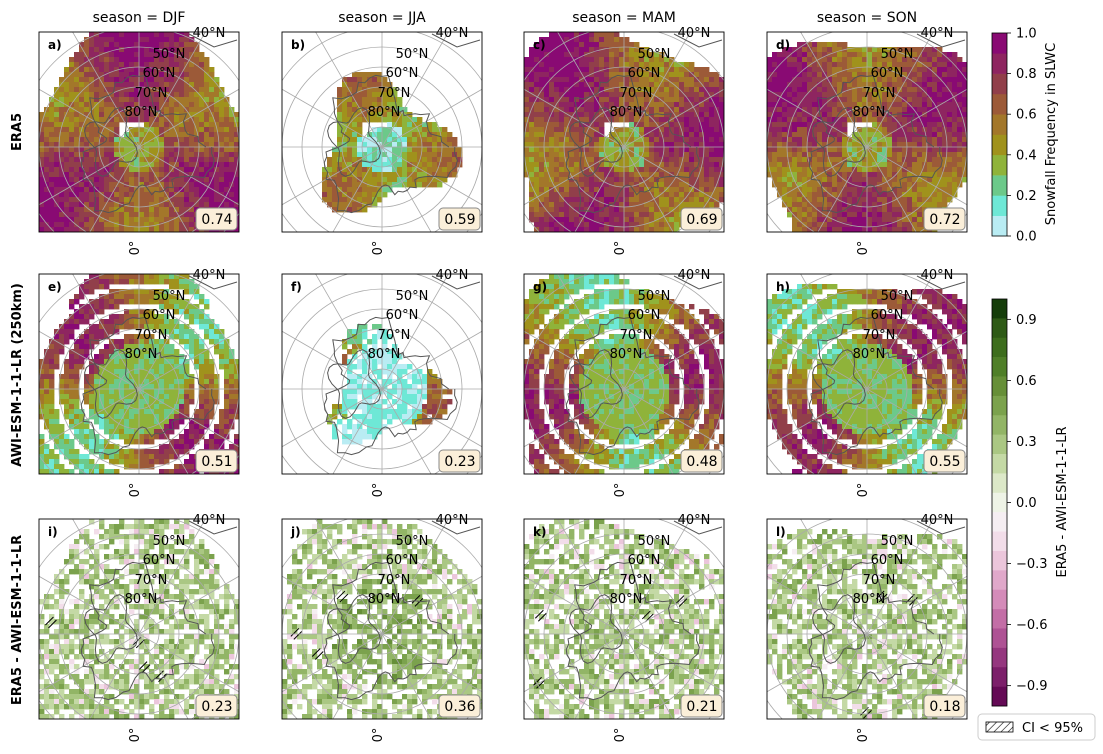 The image size is (1103, 754). Describe the element at coordinates (701, 220) in the screenshot. I see `score-value: 0.69` at that location.